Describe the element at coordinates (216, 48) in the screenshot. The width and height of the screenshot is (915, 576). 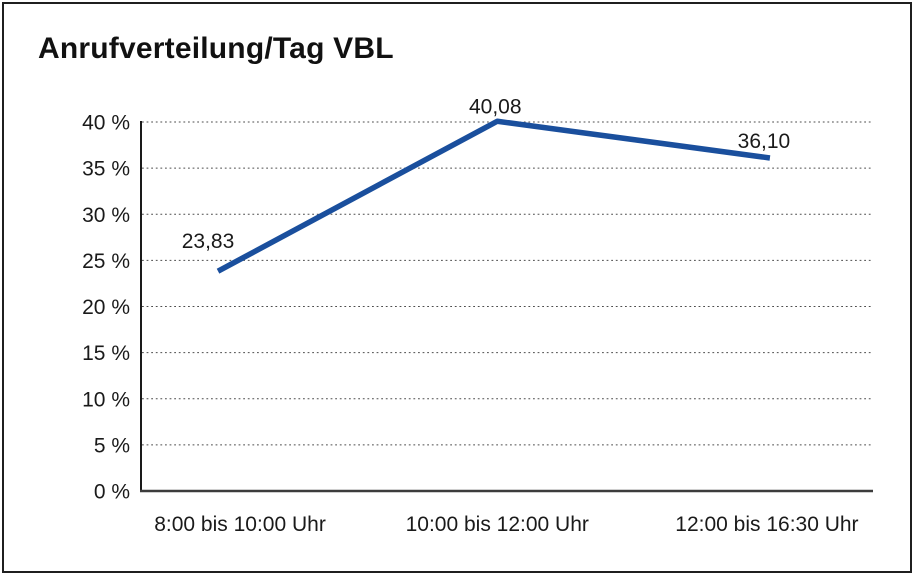
I see `chart-title: Anrufverteilung/Tag VBL` at that location.